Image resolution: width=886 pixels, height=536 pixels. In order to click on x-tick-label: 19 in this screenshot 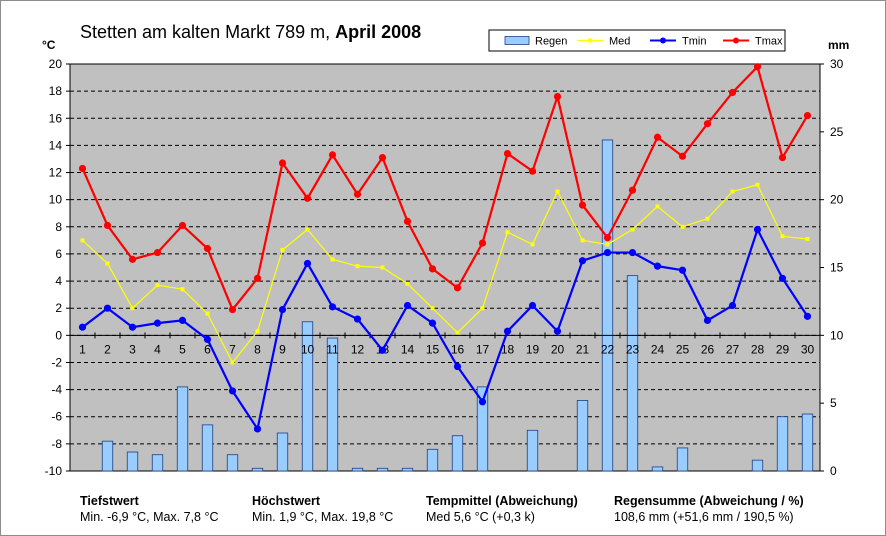, I will do `click(533, 349)`.